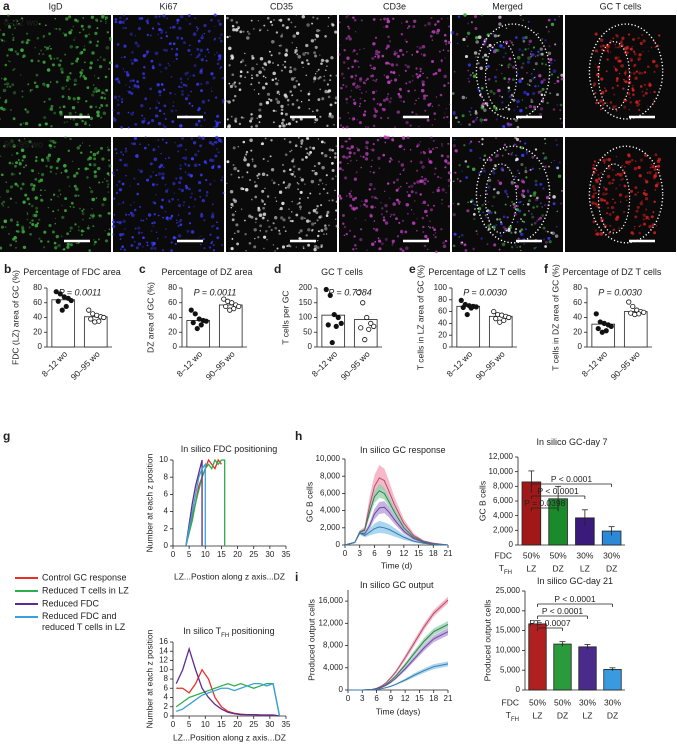 This screenshot has width=677, height=746. I want to click on data-point, so click(104, 317).